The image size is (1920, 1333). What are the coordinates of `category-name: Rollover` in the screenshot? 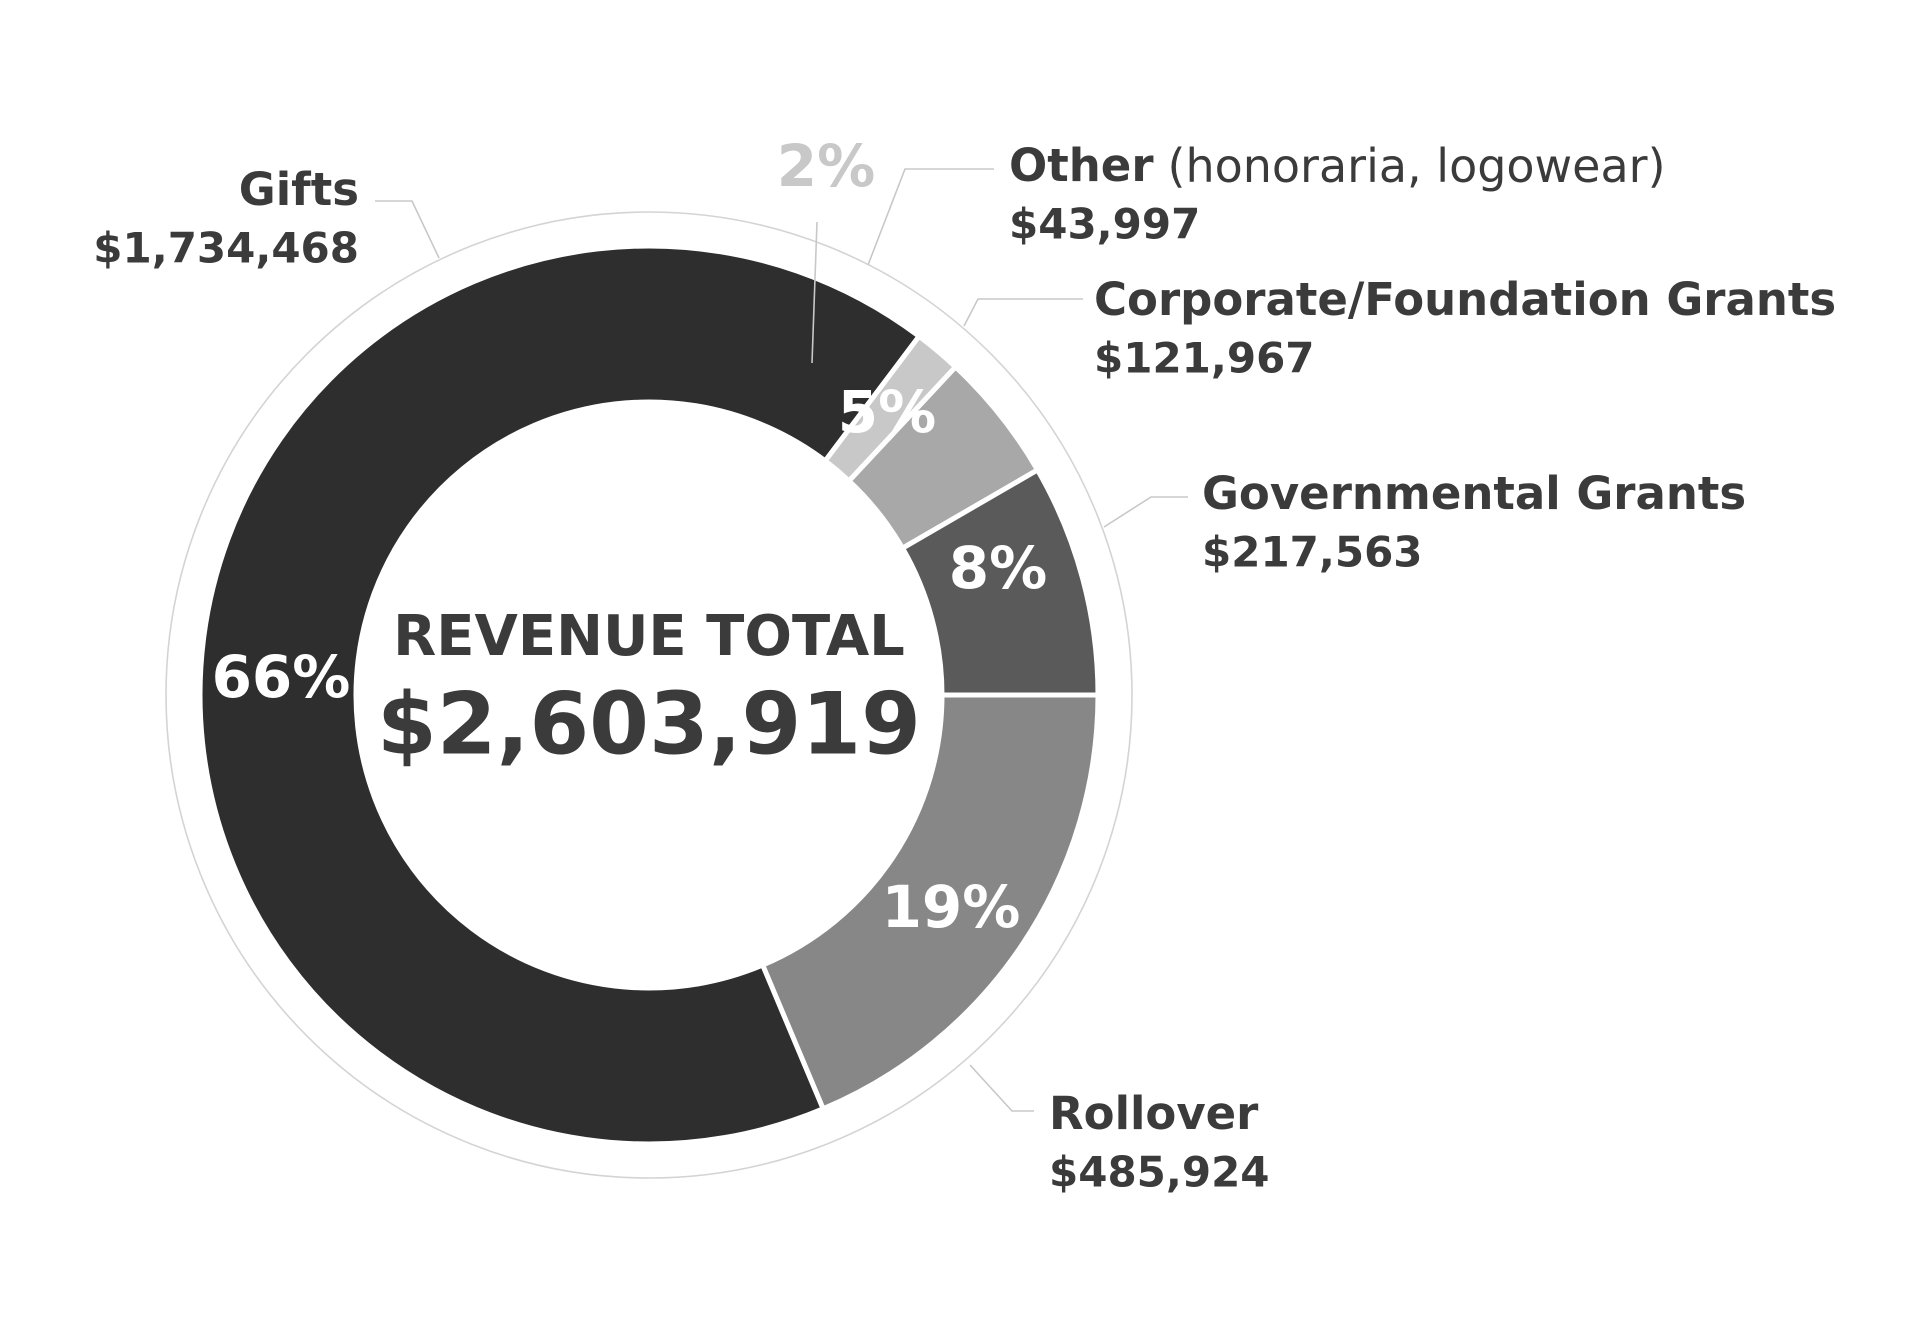 It's located at (1154, 1113).